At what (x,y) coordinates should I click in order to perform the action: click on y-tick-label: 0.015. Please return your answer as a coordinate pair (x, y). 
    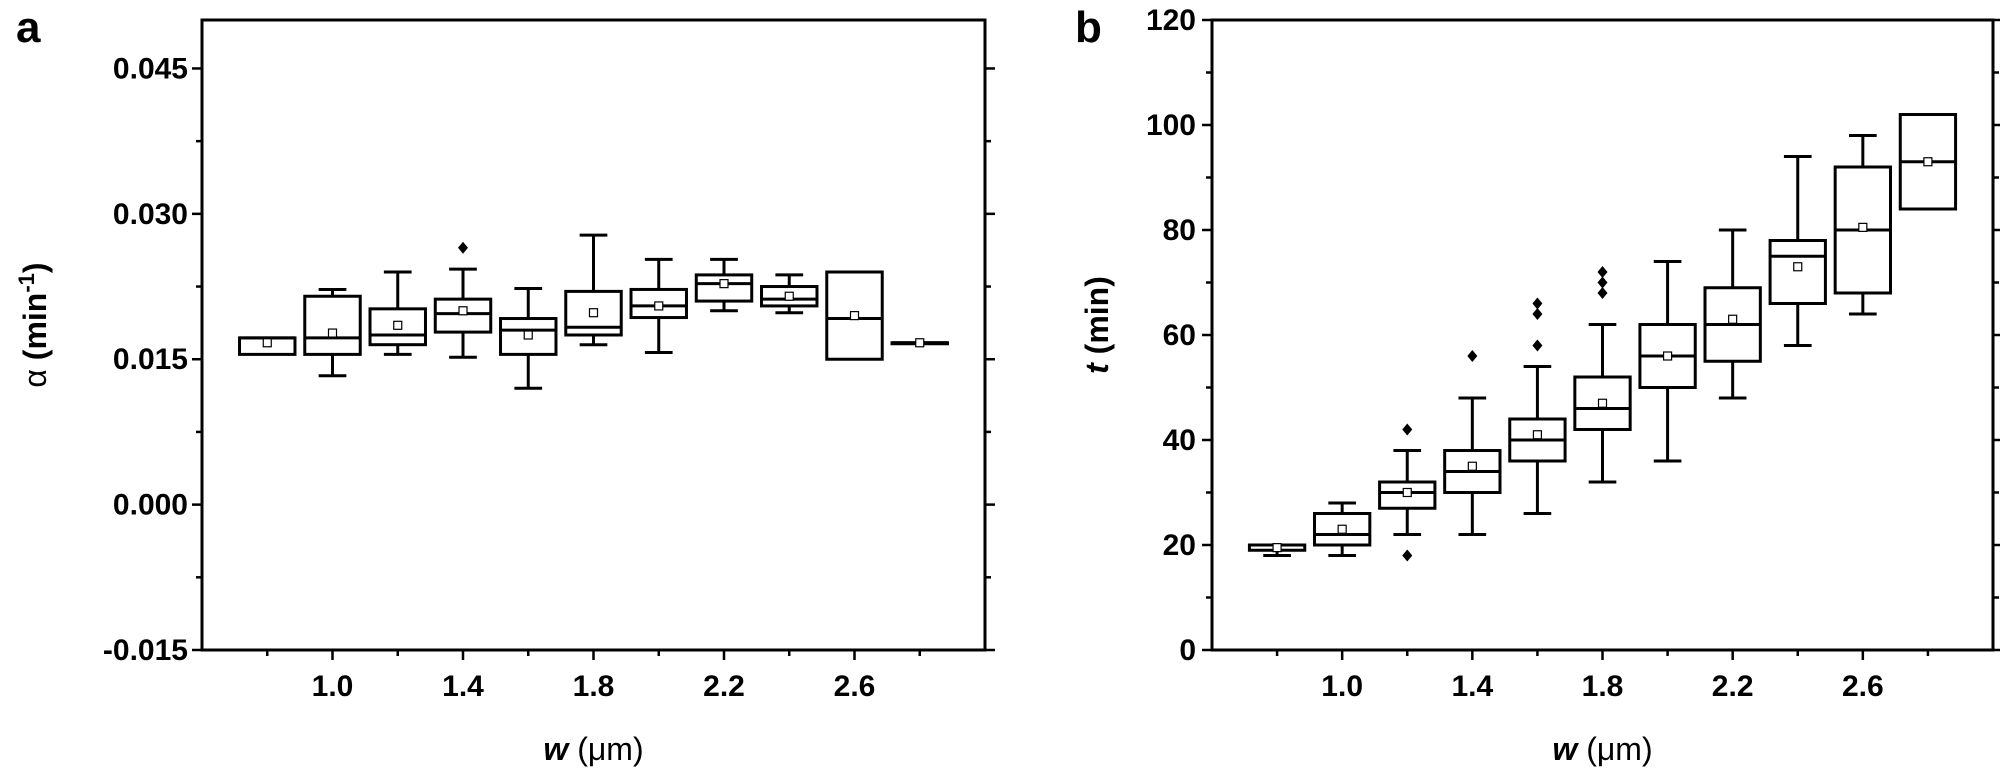
    Looking at the image, I should click on (150, 359).